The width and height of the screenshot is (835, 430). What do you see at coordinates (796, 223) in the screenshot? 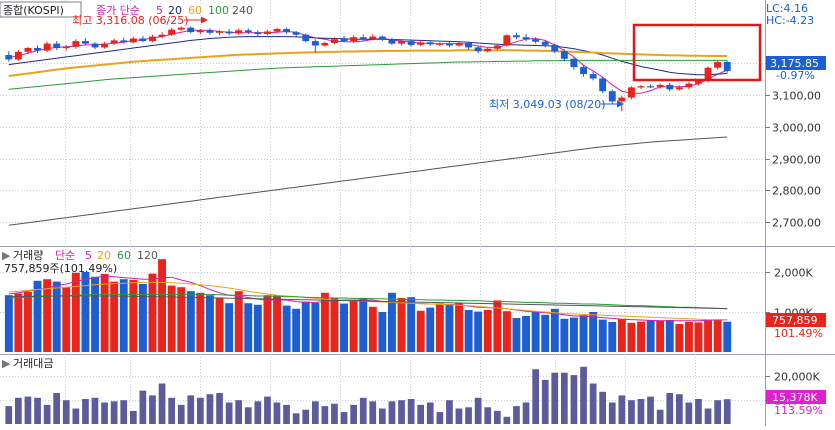
I see `price-axis-tick-label: 2,700,00` at bounding box center [796, 223].